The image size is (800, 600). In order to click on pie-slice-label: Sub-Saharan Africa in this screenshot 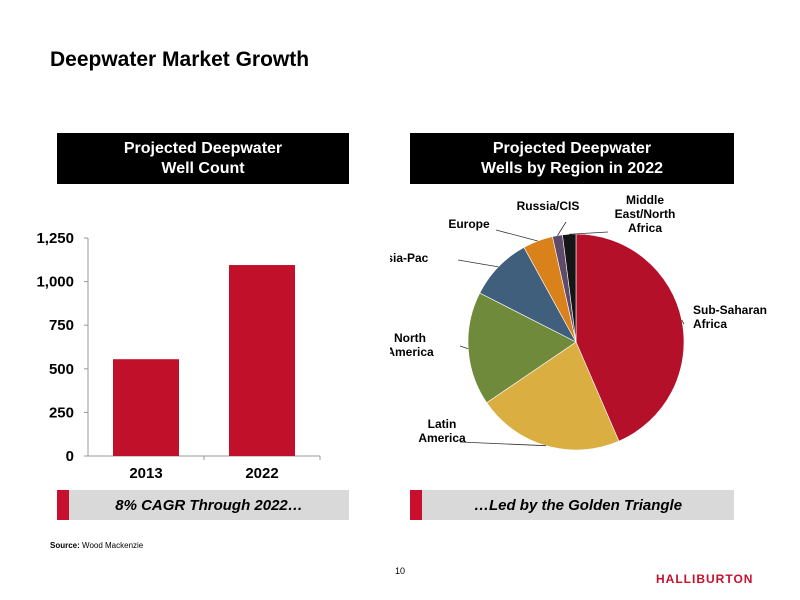, I will do `click(730, 317)`.